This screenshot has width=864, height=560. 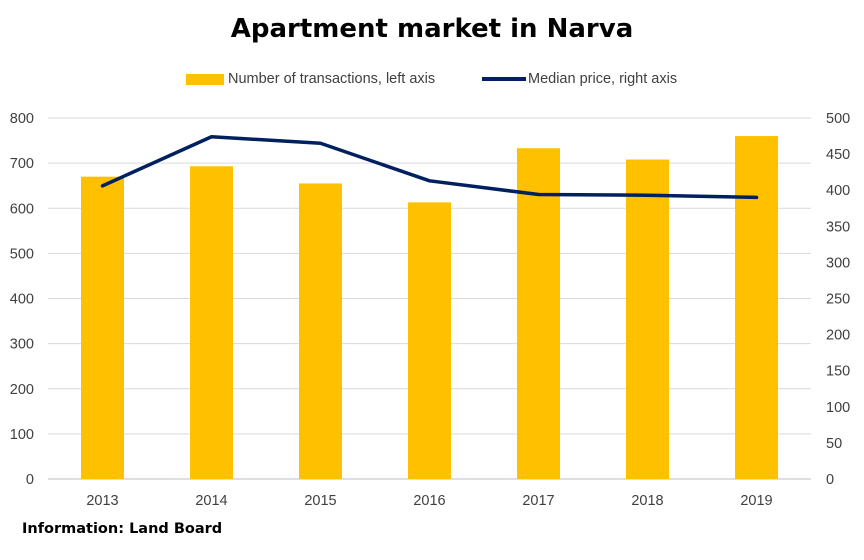 I want to click on chart-title: Apartment market in Narva, so click(x=432, y=29).